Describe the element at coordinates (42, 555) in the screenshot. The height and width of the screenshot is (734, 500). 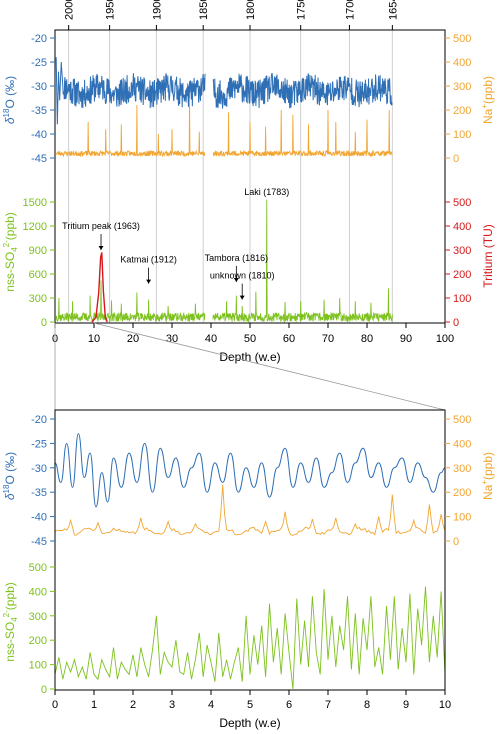
I see `bottom-left-axes: -20 -25 -30 -35 -40 -45 500 400 300 200 100 0` at that location.